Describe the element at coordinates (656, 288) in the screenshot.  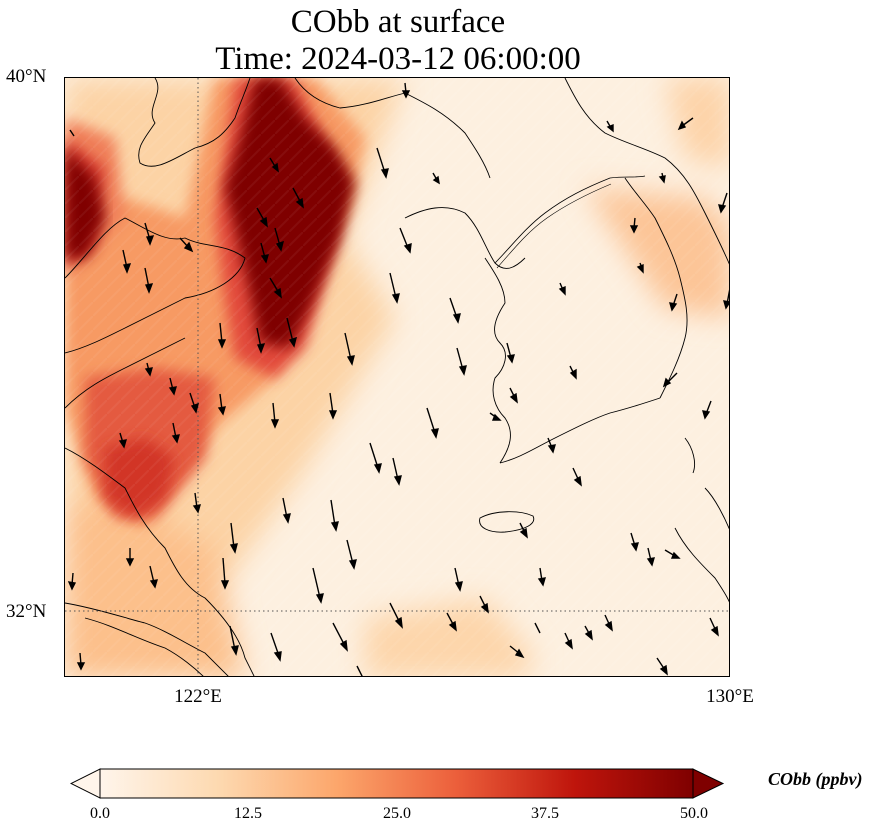
I see `coastline-korea-east` at that location.